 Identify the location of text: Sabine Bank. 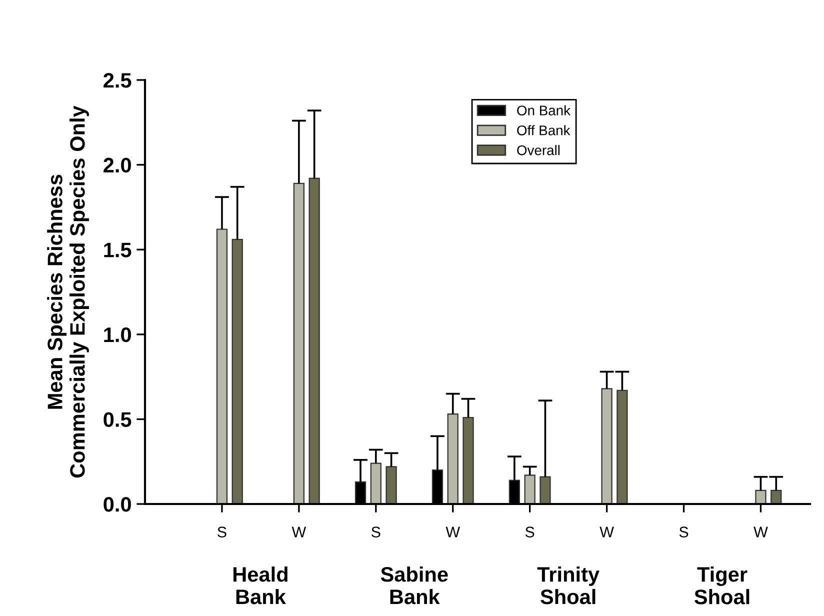
(414, 585).